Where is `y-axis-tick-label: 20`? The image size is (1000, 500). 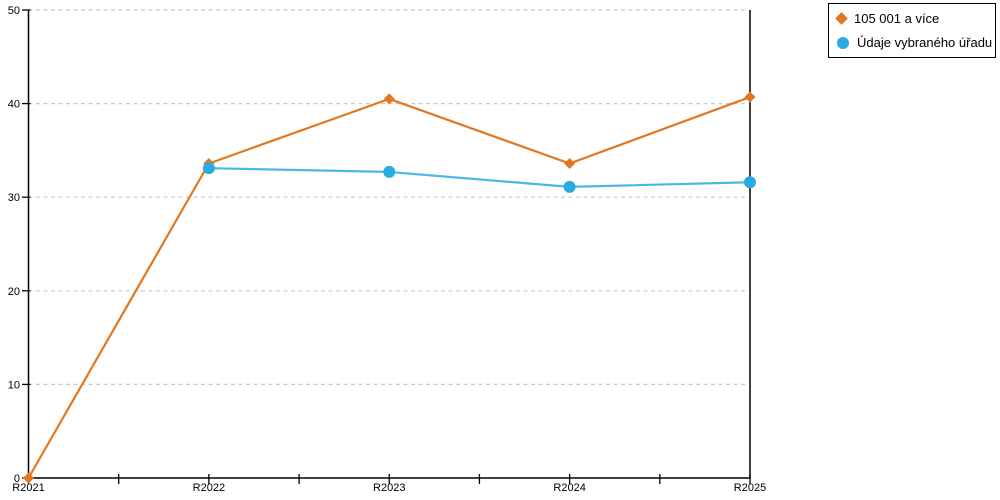
y-axis-tick-label: 20 is located at coordinates (14, 292).